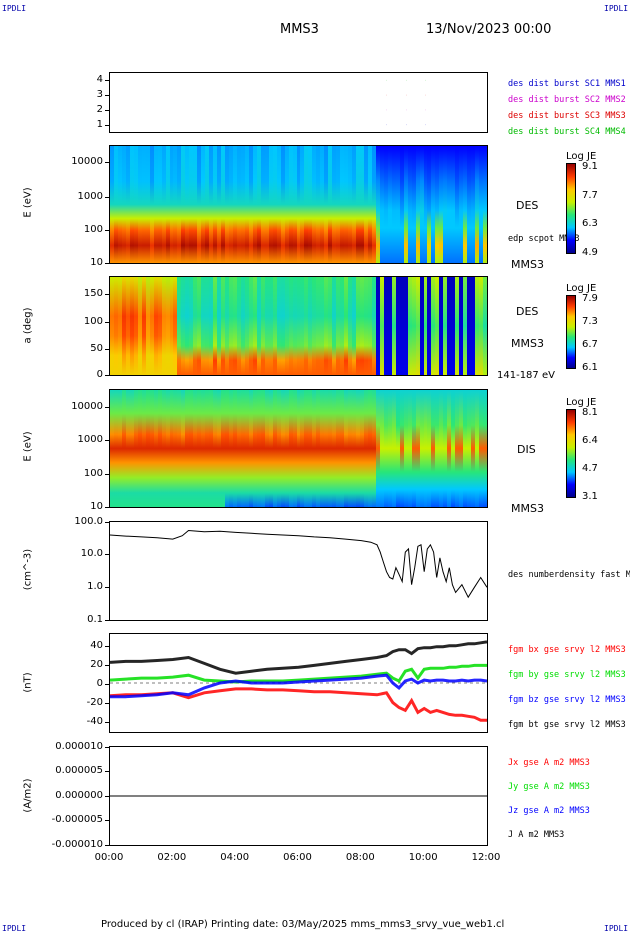 The image size is (630, 934). I want to click on colorbar-tick-1-0: 9.1, so click(590, 166).